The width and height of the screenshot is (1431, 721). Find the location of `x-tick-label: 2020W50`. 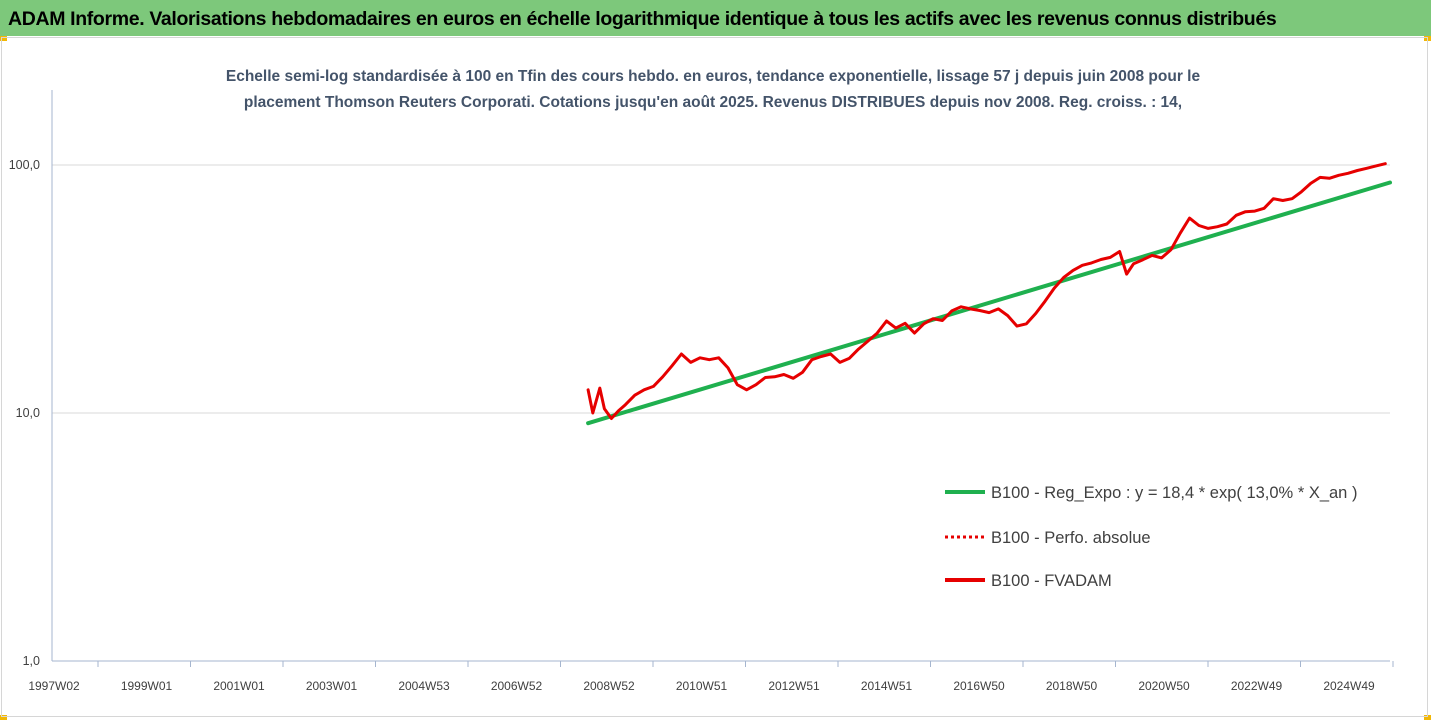

x-tick-label: 2020W50 is located at coordinates (1164, 686).